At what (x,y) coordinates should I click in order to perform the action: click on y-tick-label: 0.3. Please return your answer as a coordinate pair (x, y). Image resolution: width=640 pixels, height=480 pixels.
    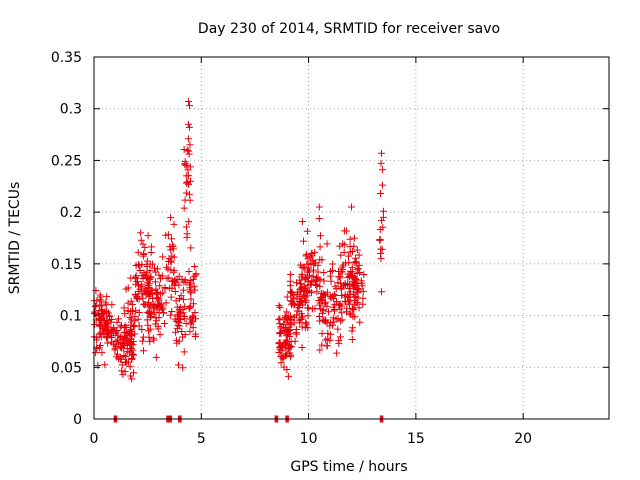
    Looking at the image, I should click on (71, 110).